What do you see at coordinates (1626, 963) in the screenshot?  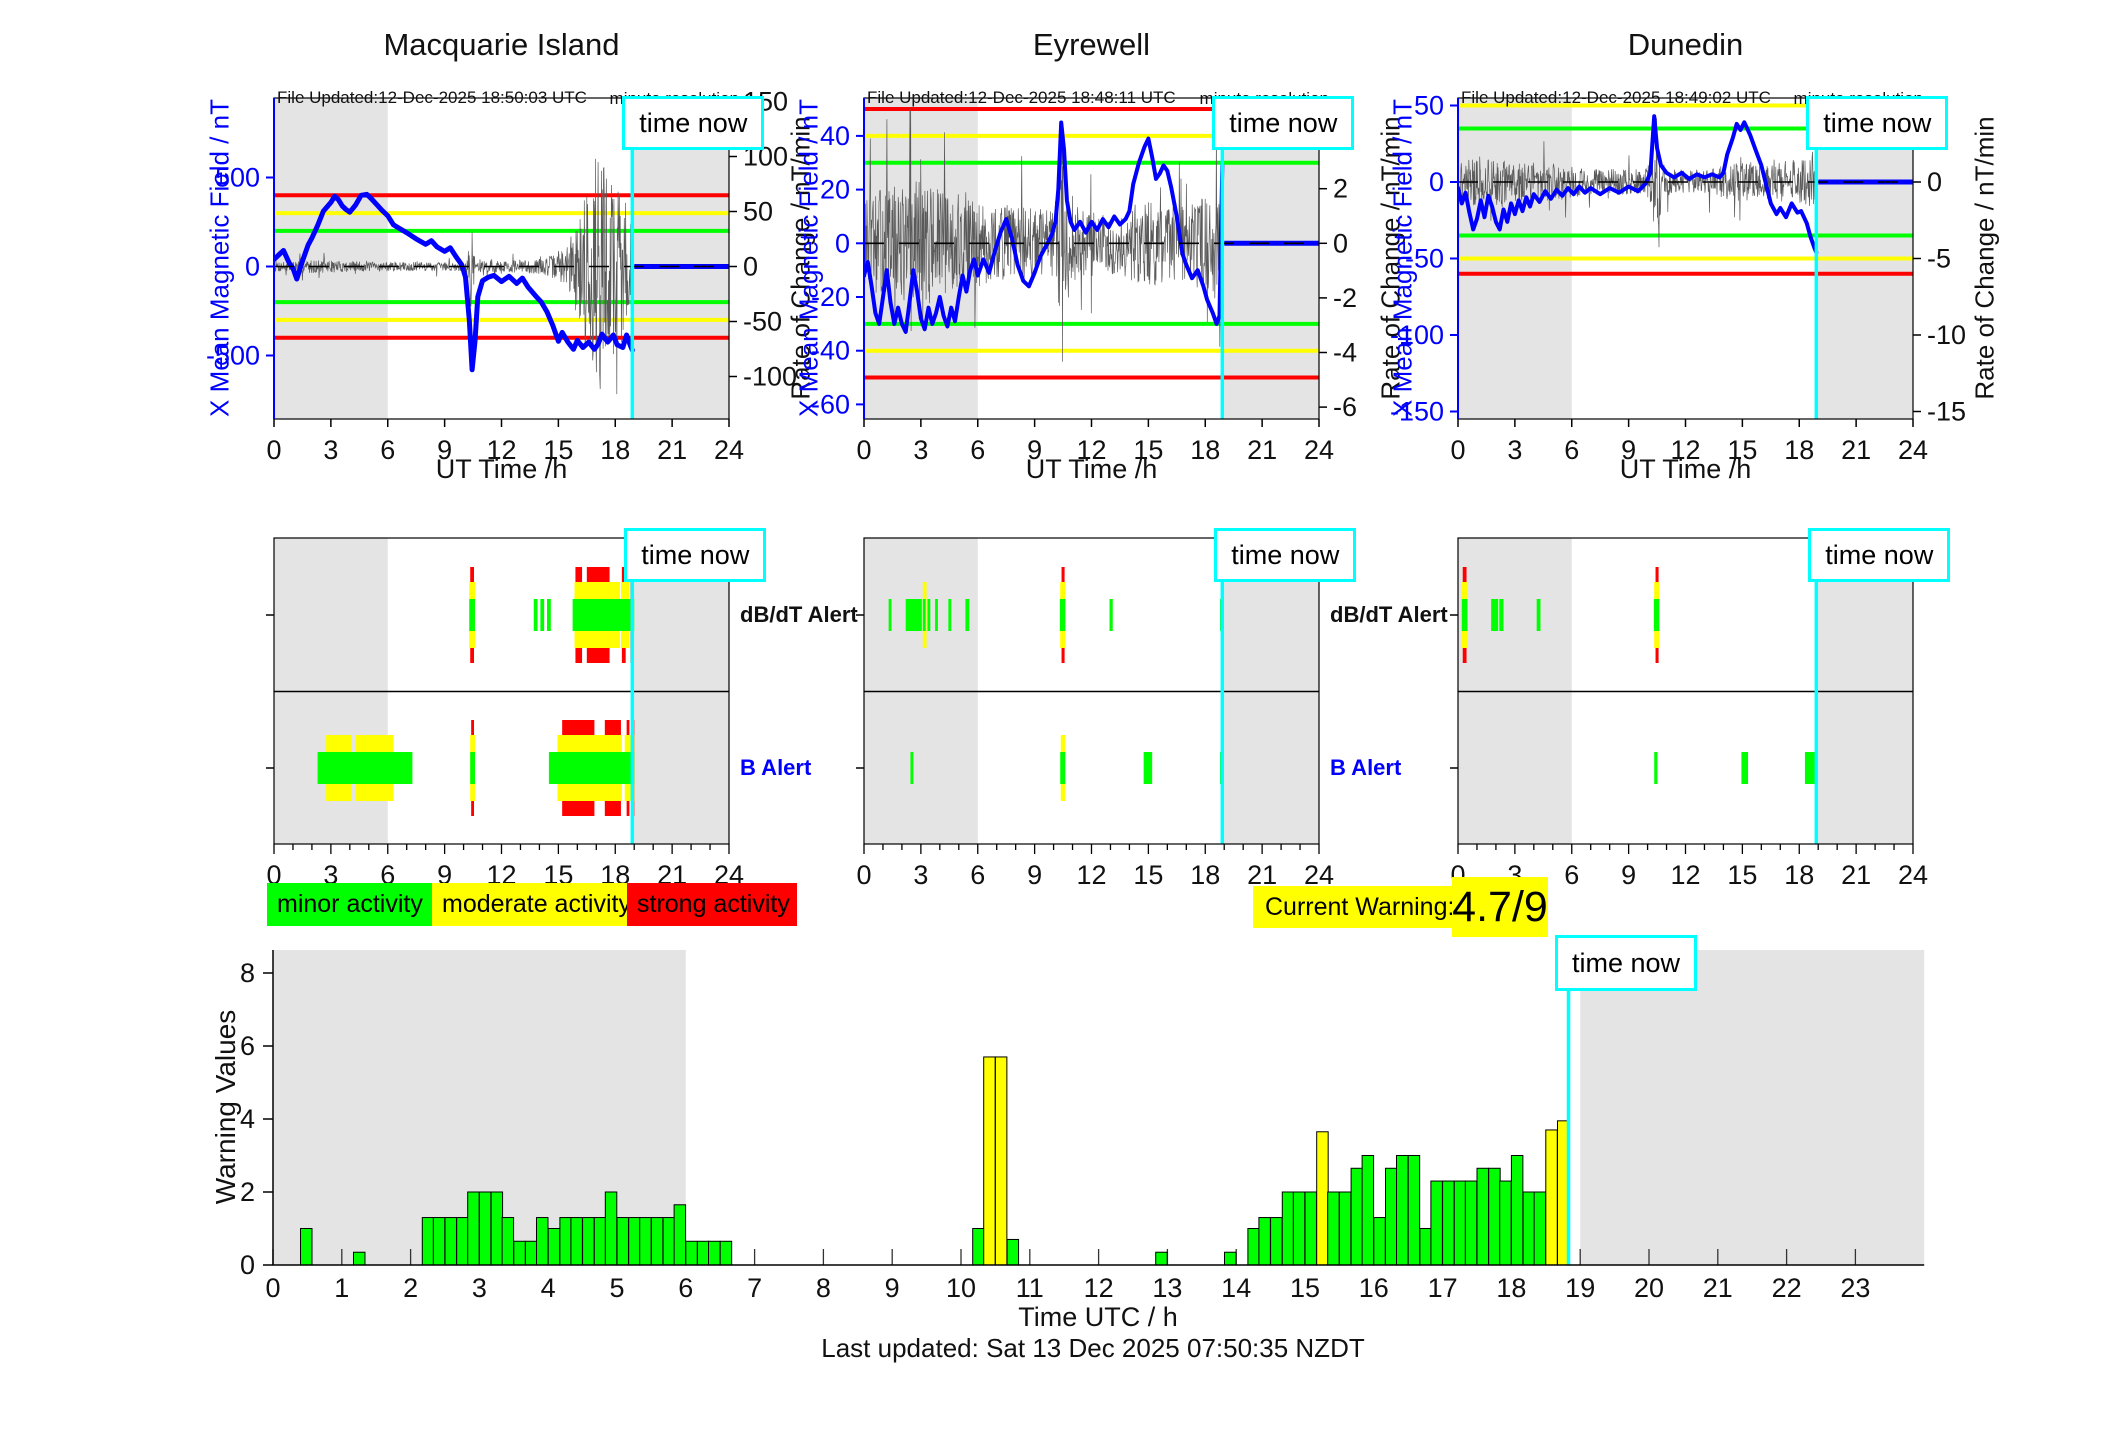 I see `time-now-box-warning: time now` at bounding box center [1626, 963].